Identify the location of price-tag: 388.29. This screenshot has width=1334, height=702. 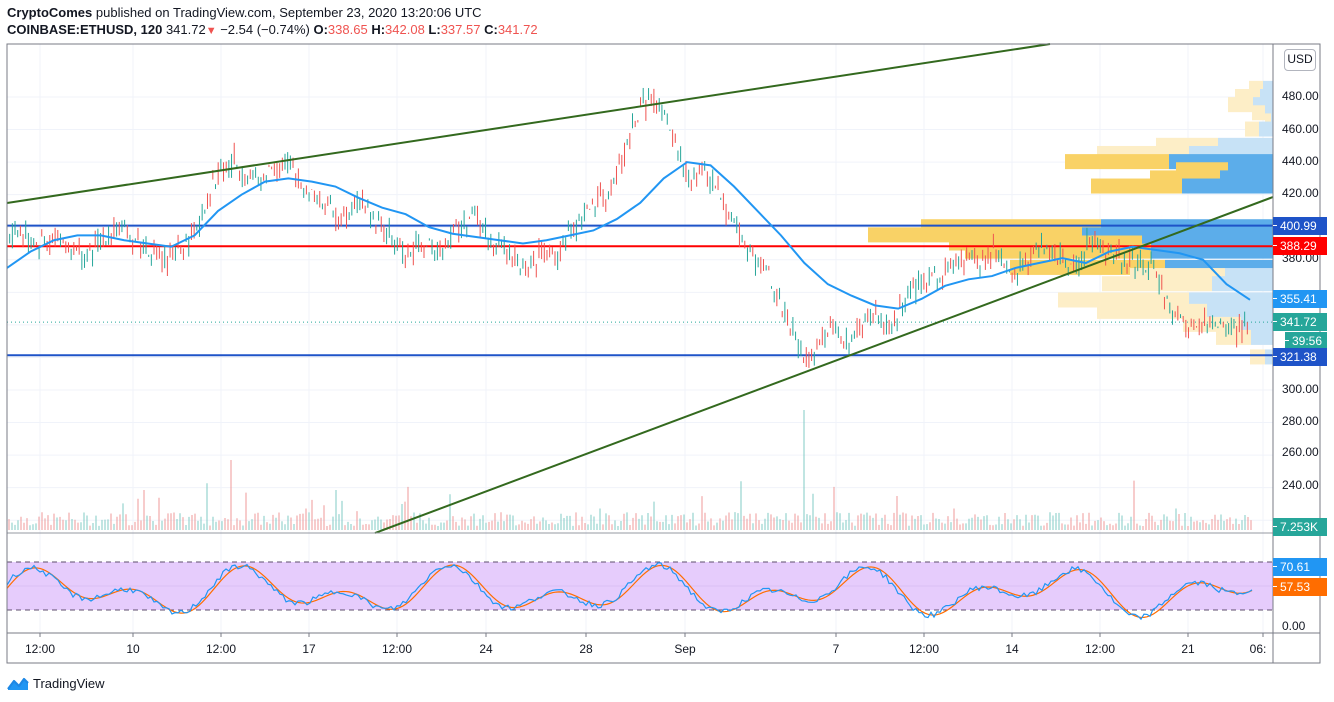
(1300, 246).